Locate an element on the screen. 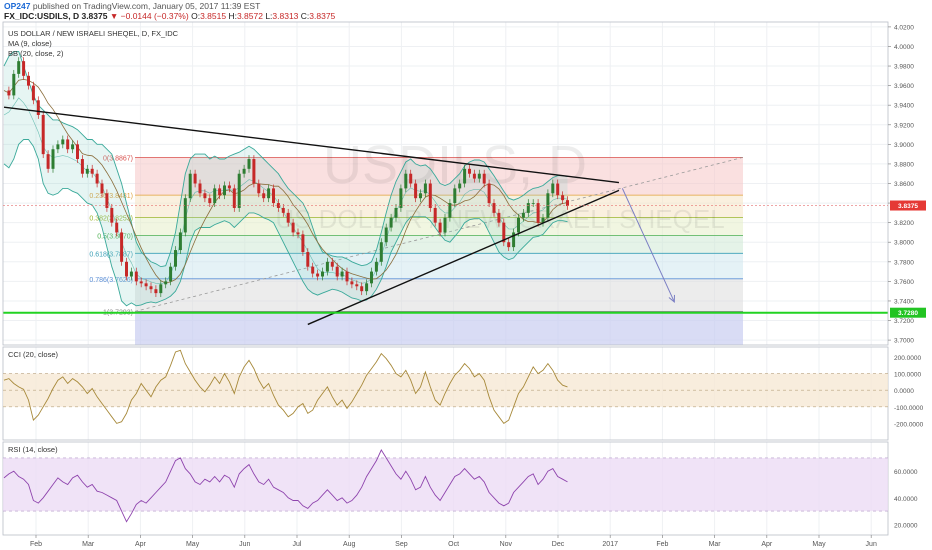 The height and width of the screenshot is (550, 932). cci-tick: -200.0000 is located at coordinates (909, 424).